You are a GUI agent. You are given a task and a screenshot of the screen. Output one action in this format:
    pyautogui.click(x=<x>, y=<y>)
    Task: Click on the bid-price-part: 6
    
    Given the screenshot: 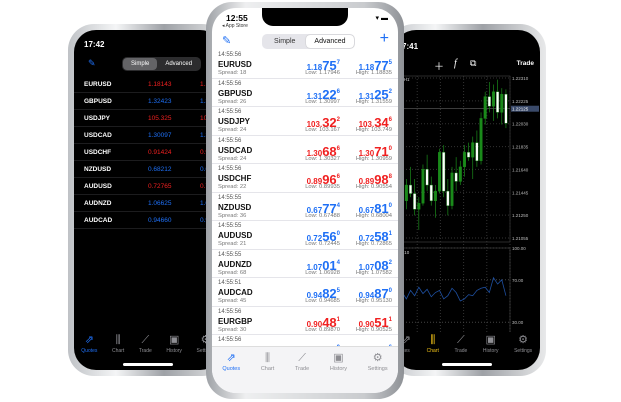 What is the action you would take?
    pyautogui.click(x=338, y=91)
    